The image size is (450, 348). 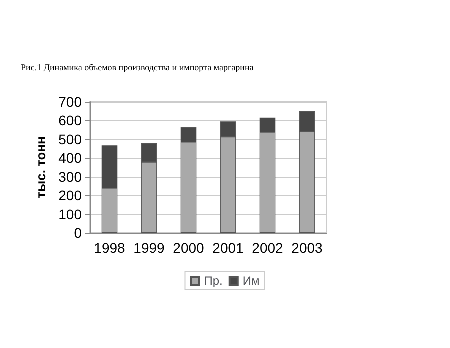 What do you see at coordinates (150, 248) in the screenshot?
I see `x-tick-label: 1999` at bounding box center [150, 248].